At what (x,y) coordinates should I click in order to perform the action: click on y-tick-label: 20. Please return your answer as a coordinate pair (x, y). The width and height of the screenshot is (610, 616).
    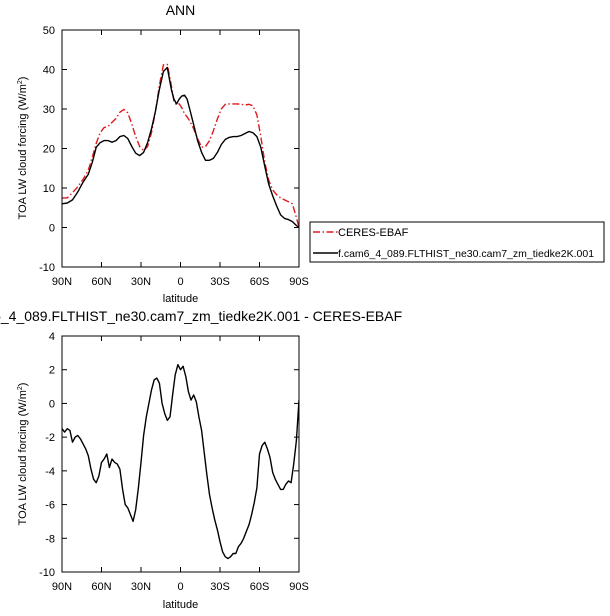
    Looking at the image, I should click on (49, 150).